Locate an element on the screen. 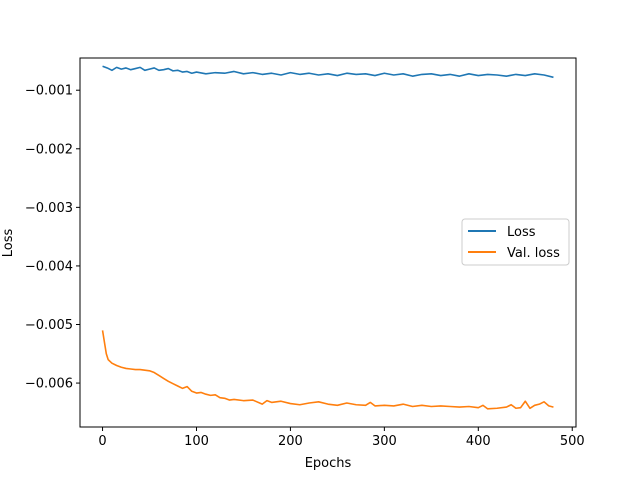 The height and width of the screenshot is (480, 640). series-line-val-loss is located at coordinates (327, 370).